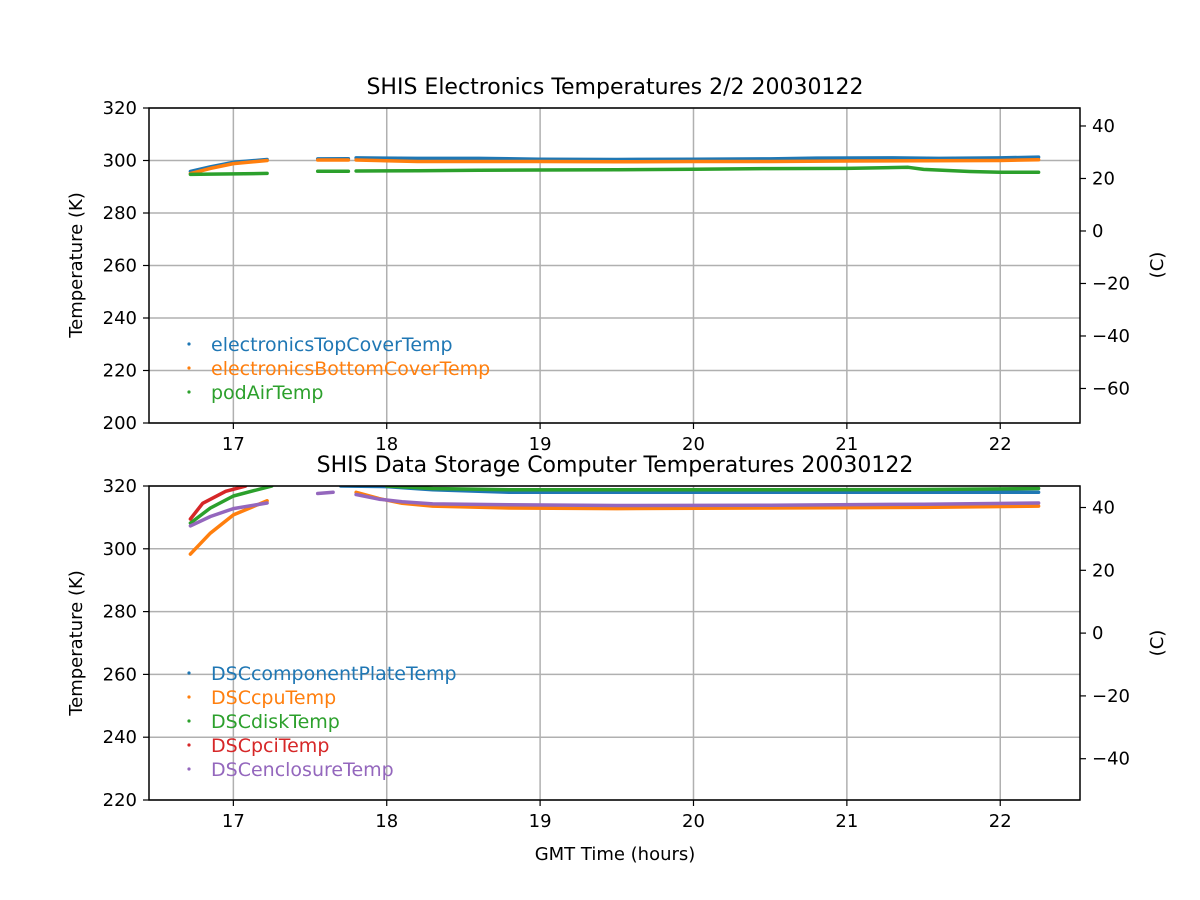  Describe the element at coordinates (614, 509) in the screenshot. I see `series-line-DSCenclosureTemp` at that location.